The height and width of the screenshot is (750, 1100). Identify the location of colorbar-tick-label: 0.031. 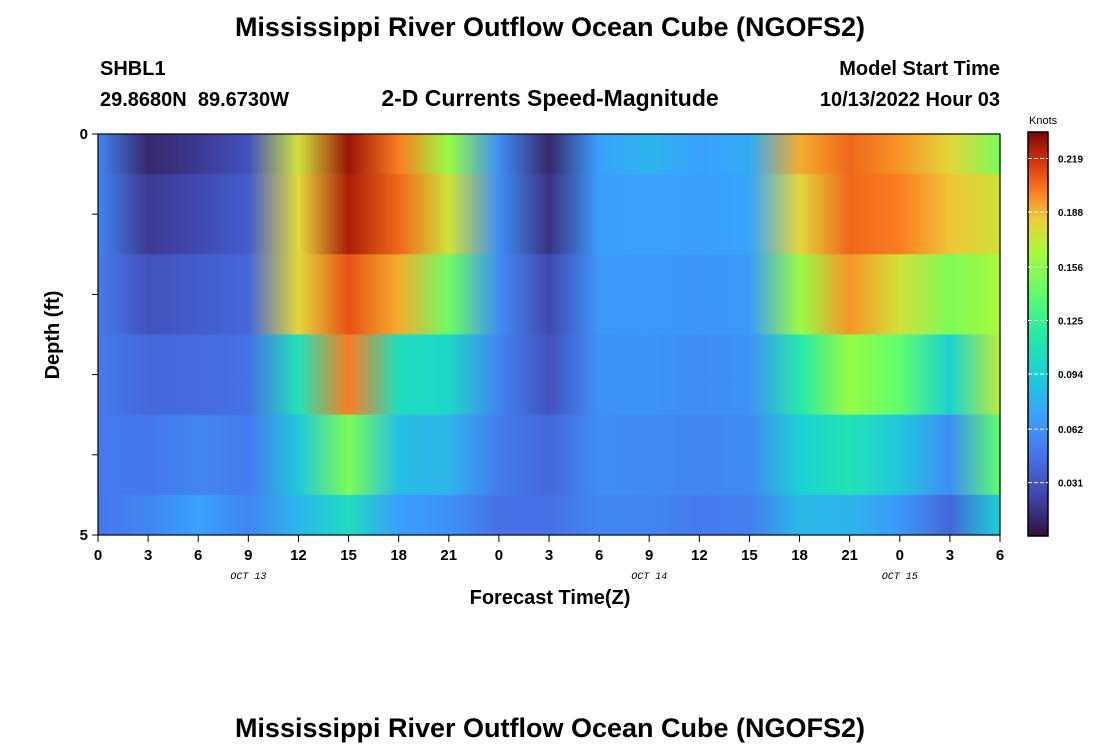
(1070, 484).